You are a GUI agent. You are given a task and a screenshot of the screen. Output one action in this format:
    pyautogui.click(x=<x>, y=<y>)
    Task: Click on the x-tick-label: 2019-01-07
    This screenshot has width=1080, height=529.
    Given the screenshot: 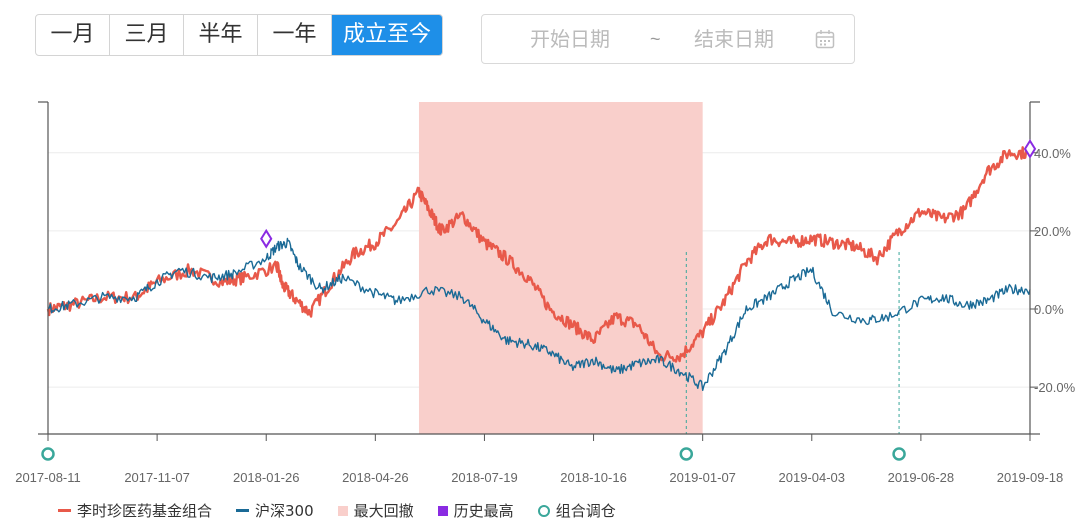 What is the action you would take?
    pyautogui.click(x=702, y=477)
    